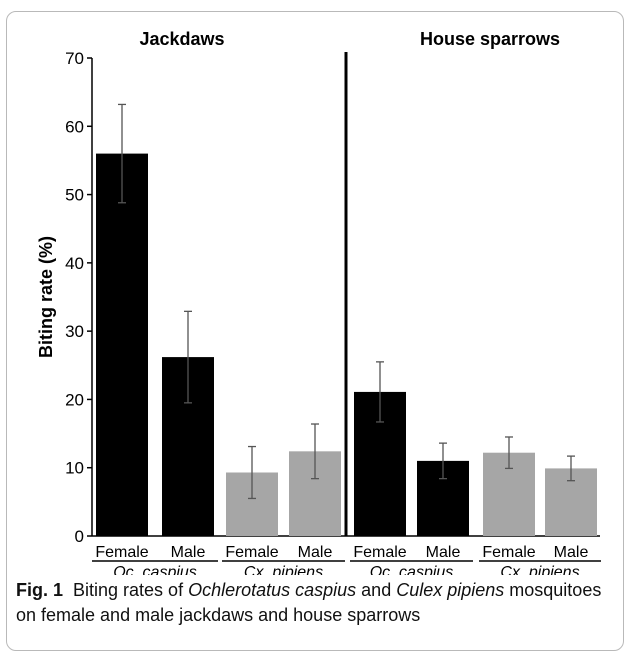 The height and width of the screenshot is (657, 629). Describe the element at coordinates (74, 331) in the screenshot. I see `y-tick-label: 30` at that location.